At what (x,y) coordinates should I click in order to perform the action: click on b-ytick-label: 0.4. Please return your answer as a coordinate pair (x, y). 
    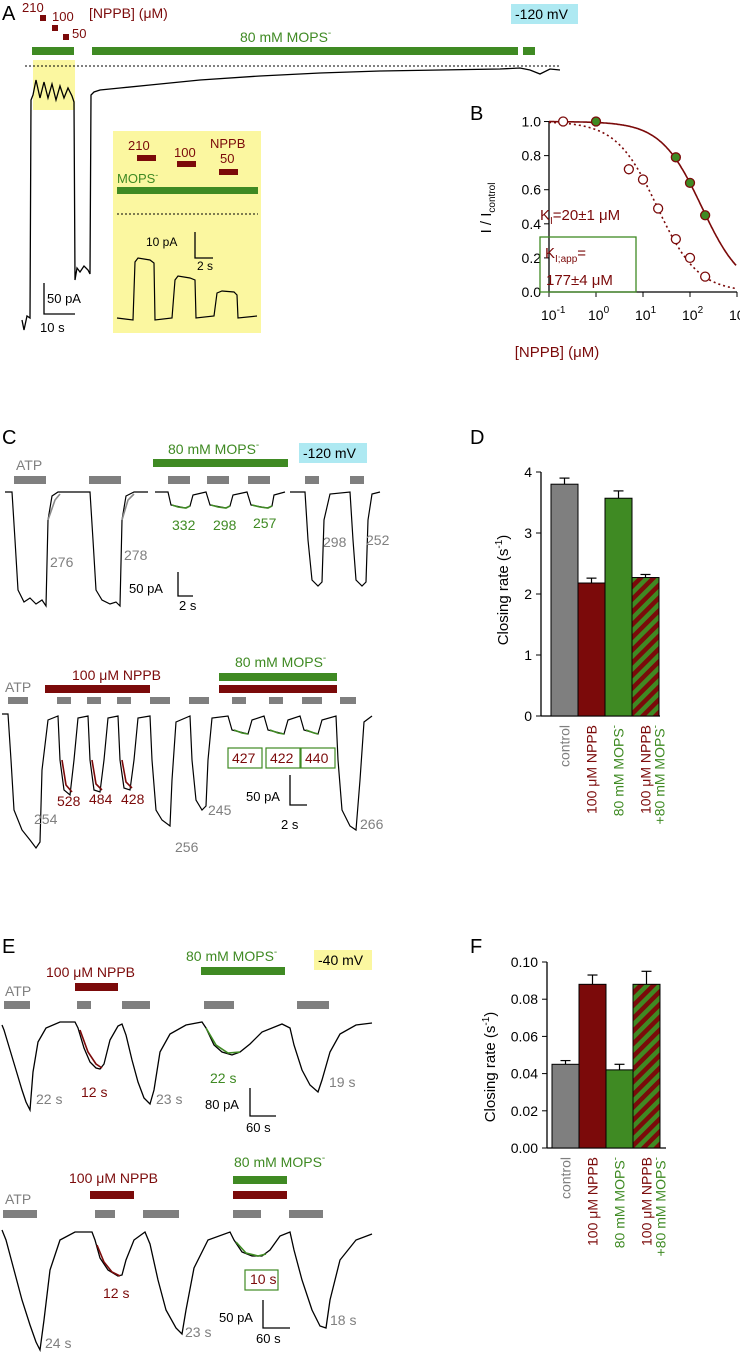
    Looking at the image, I should click on (532, 224).